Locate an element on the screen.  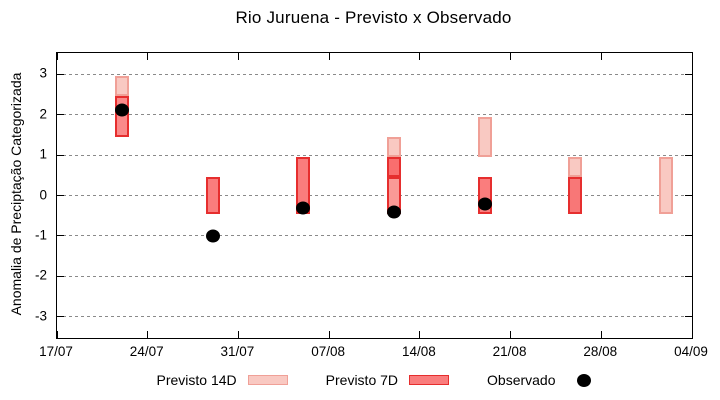
x-tick-label: 04/09 is located at coordinates (691, 351).